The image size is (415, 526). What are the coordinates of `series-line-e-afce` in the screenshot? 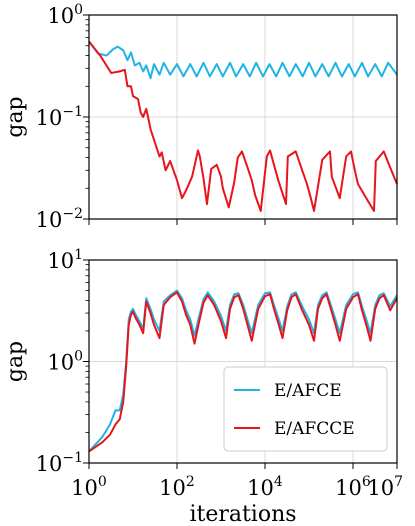 It's located at (243, 60).